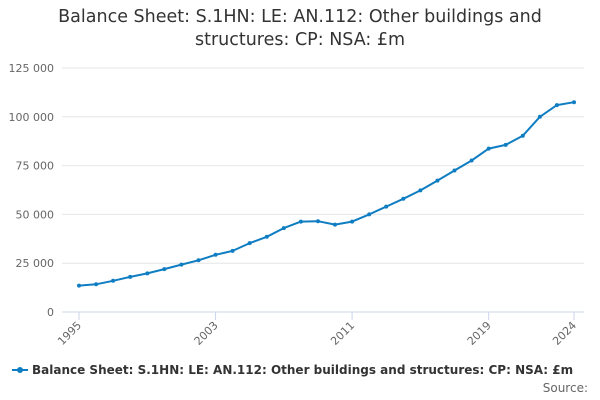 This screenshot has height=400, width=600. Describe the element at coordinates (32, 68) in the screenshot. I see `y-tick-label: 125 000` at that location.